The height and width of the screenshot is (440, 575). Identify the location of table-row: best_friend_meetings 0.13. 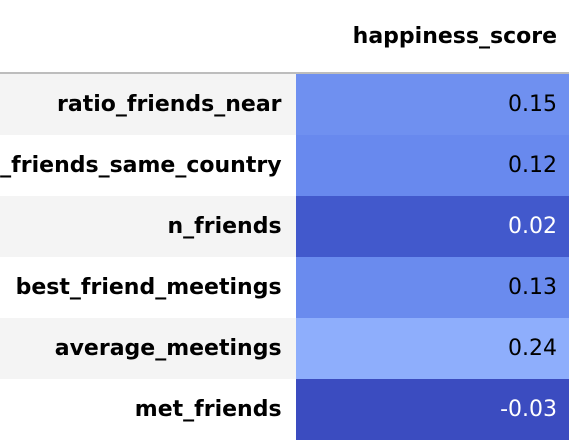
(284, 287).